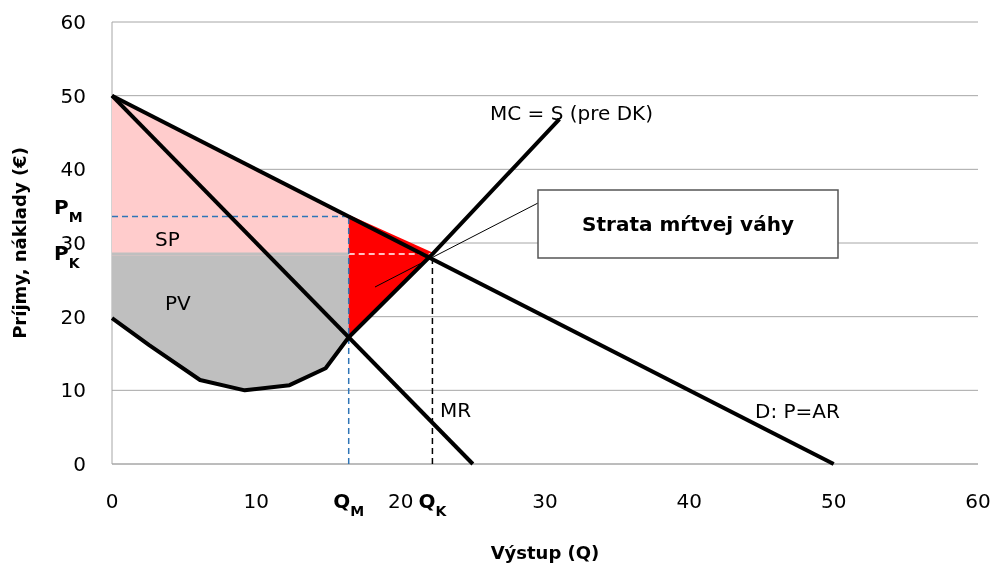 This screenshot has height=571, width=1003. Describe the element at coordinates (73, 316) in the screenshot. I see `y-tick-label: 20` at that location.